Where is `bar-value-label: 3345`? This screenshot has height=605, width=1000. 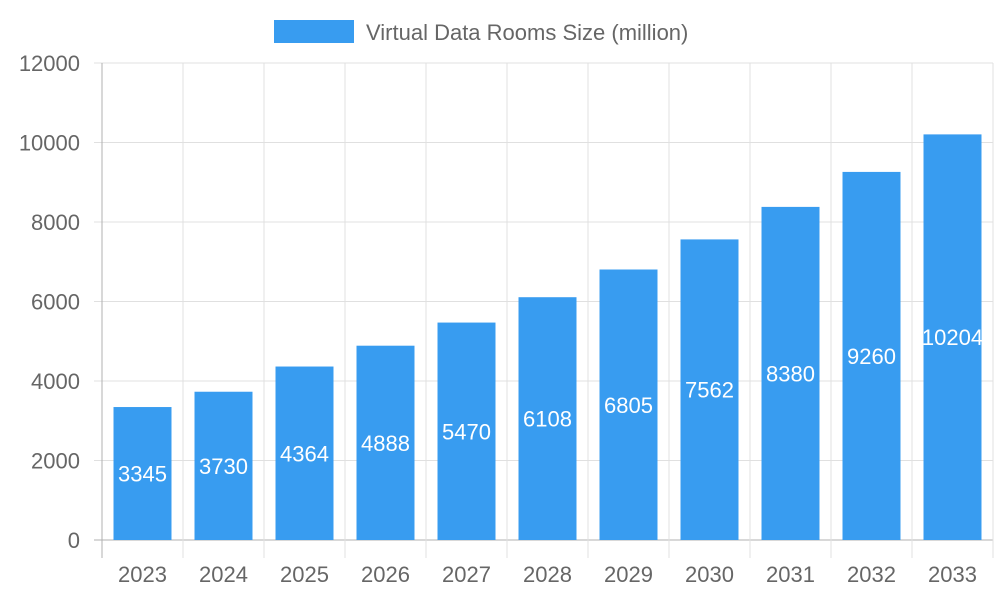
bar-value-label: 3345 is located at coordinates (142, 474).